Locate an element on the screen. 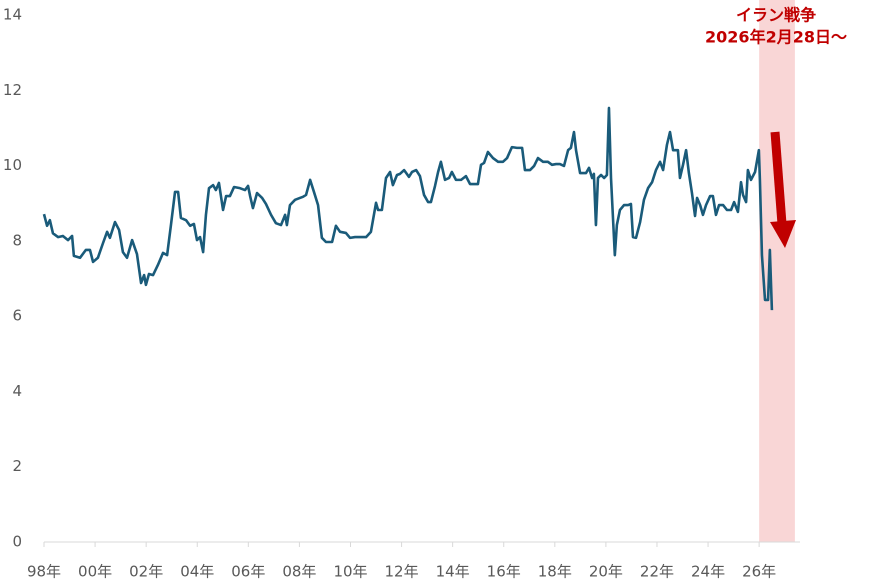 This screenshot has height=581, width=875. y-tick-label: 4 is located at coordinates (17, 391).